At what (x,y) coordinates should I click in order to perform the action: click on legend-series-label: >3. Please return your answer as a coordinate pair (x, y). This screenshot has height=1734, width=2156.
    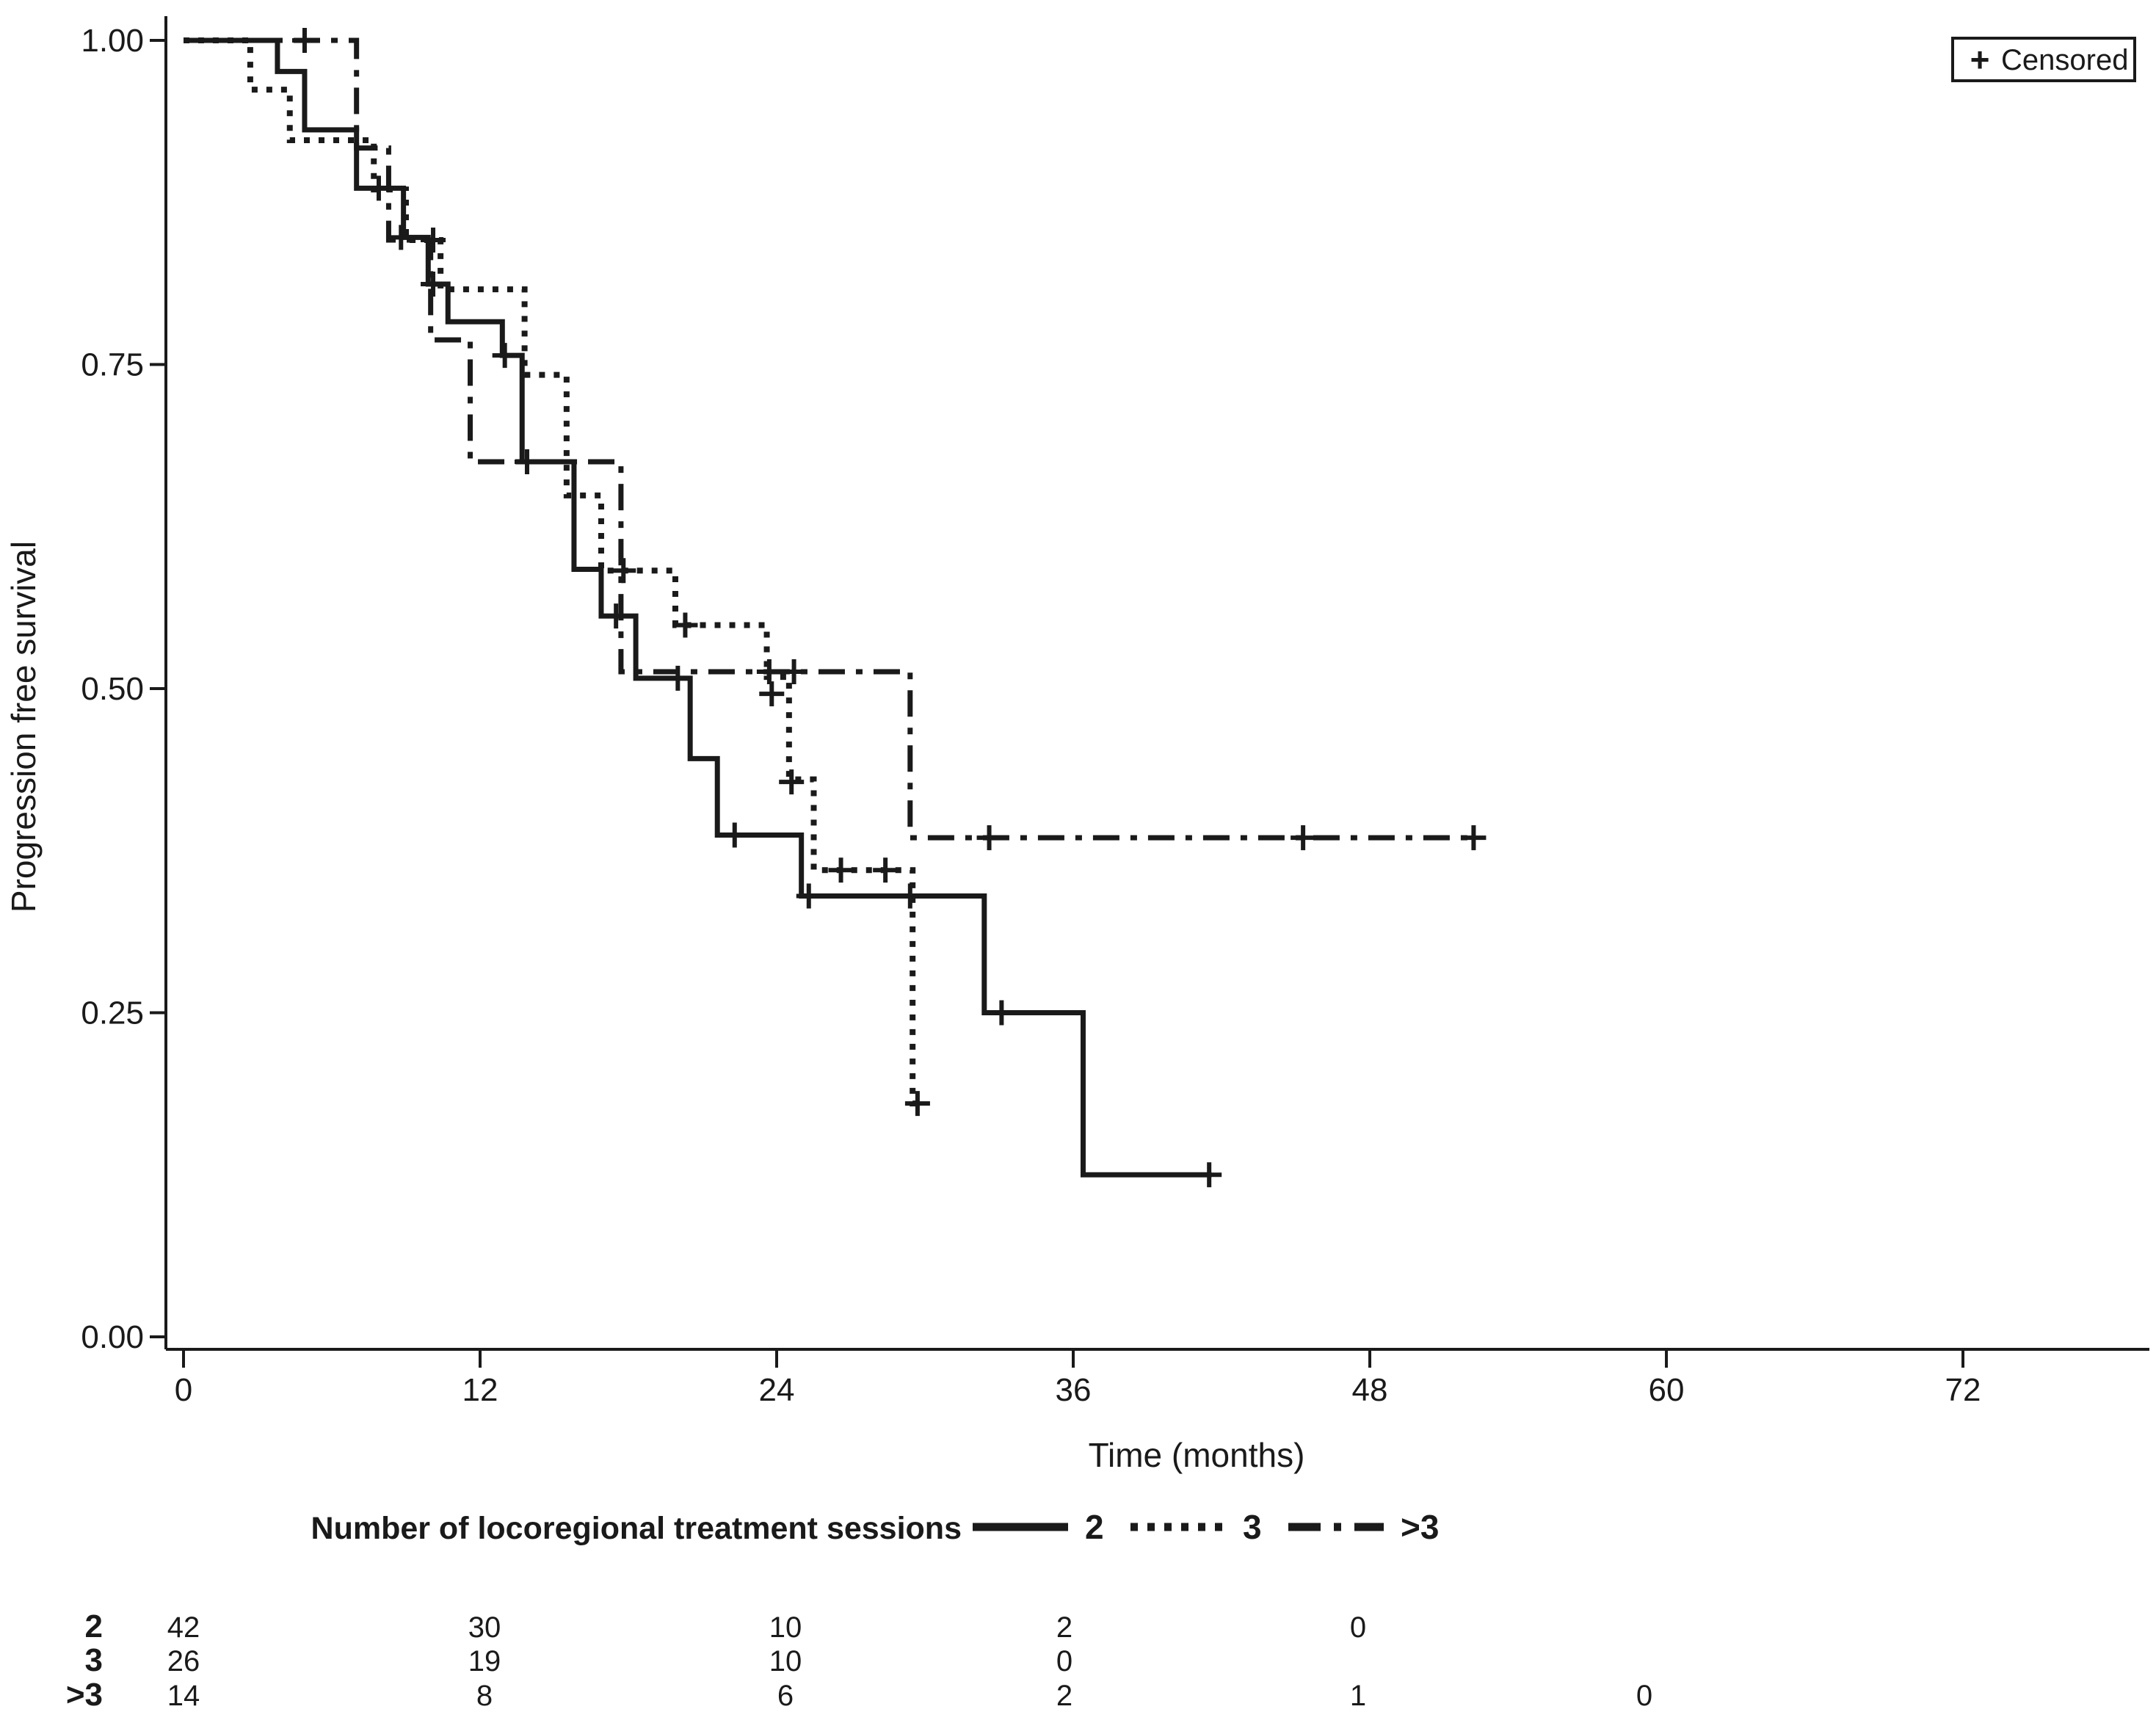
    Looking at the image, I should click on (1420, 1527).